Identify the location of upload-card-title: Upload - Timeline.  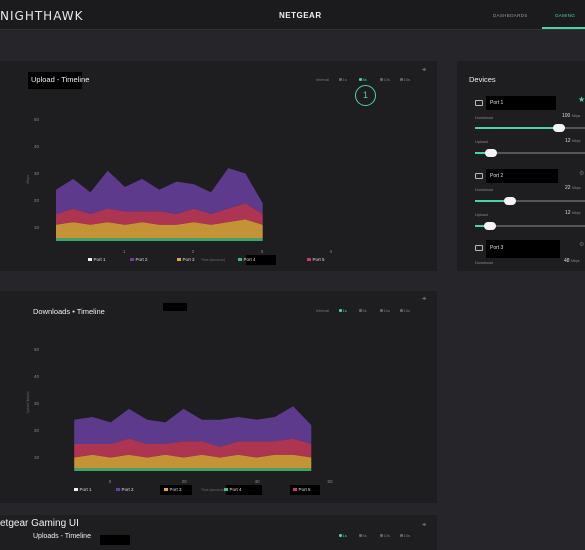
(60, 79).